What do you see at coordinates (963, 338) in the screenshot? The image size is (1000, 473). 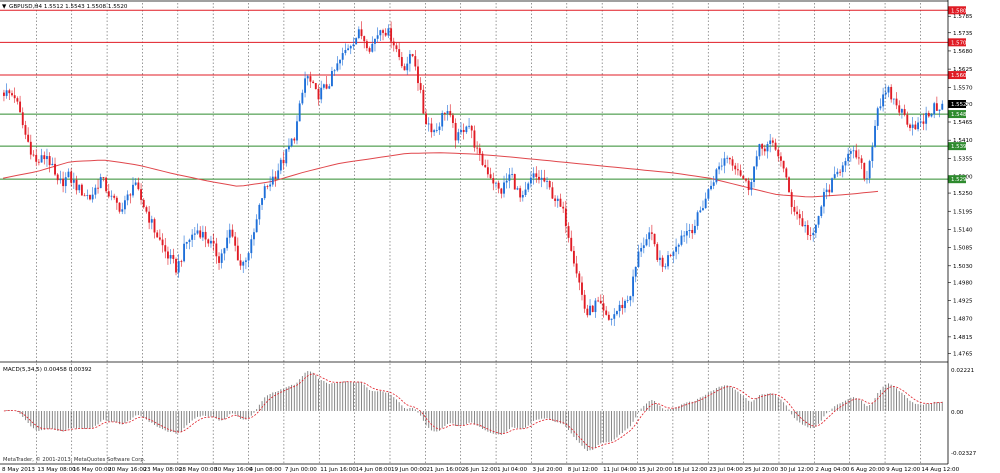 I see `price-tick-label: 1.4815` at bounding box center [963, 338].